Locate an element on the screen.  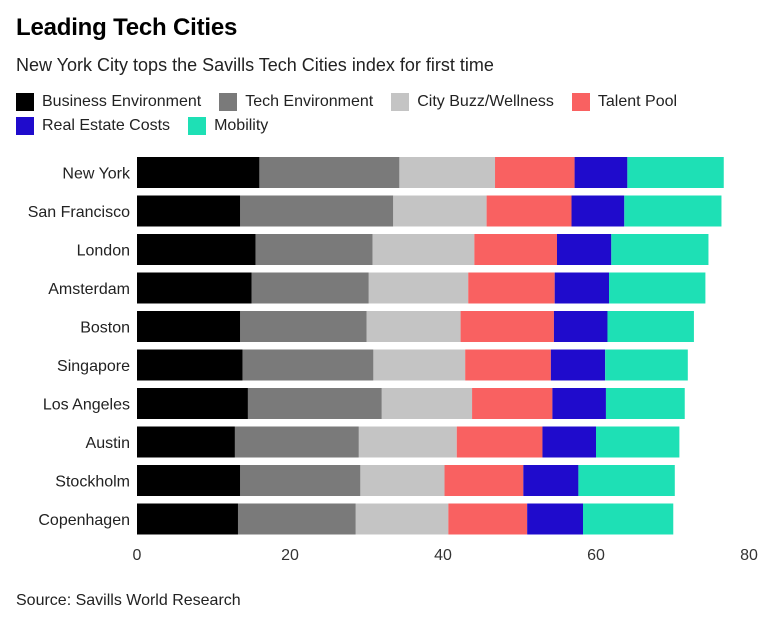
category-label-los-angeles: Los Angeles is located at coordinates (86, 405).